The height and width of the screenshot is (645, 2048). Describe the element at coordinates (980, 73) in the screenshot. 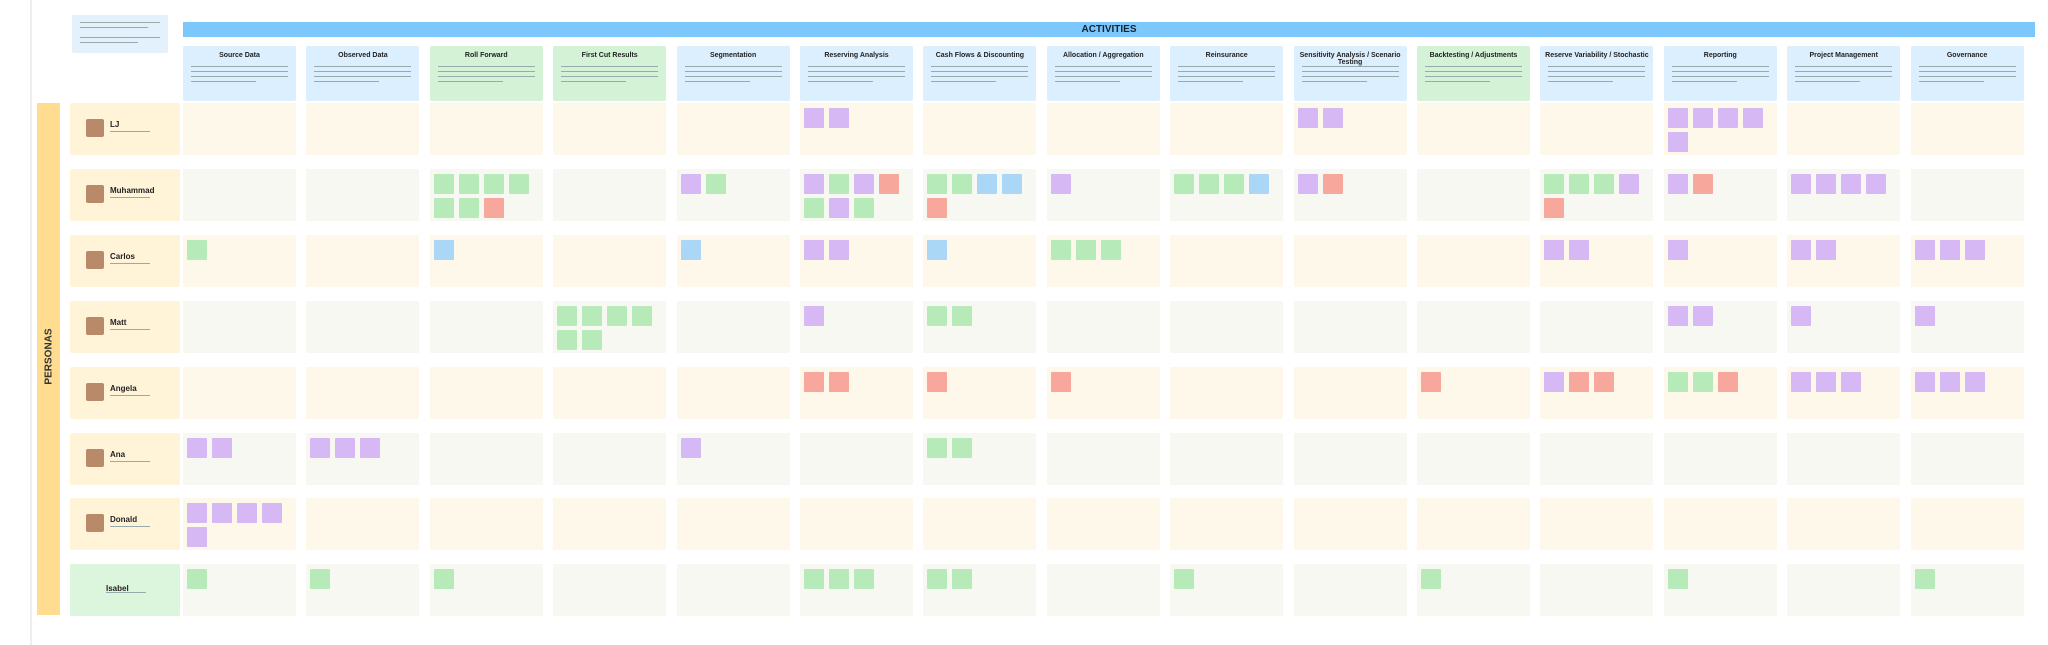

I see `activity-header: Cash Flows & Discounting` at that location.